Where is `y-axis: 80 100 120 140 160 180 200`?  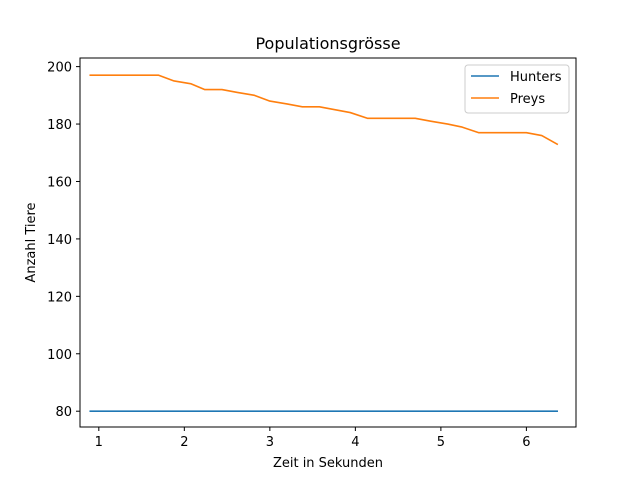 y-axis: 80 100 120 140 160 180 200 is located at coordinates (63, 240).